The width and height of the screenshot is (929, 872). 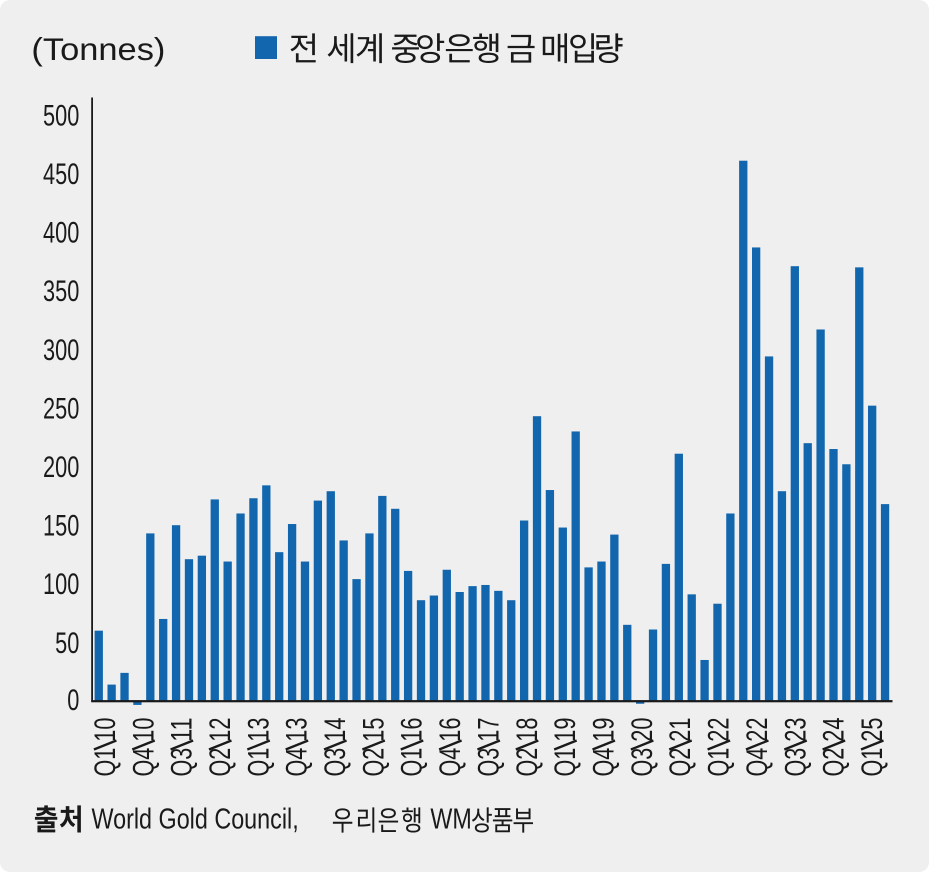 What do you see at coordinates (373, 730) in the screenshot?
I see `svg-text: 15` at bounding box center [373, 730].